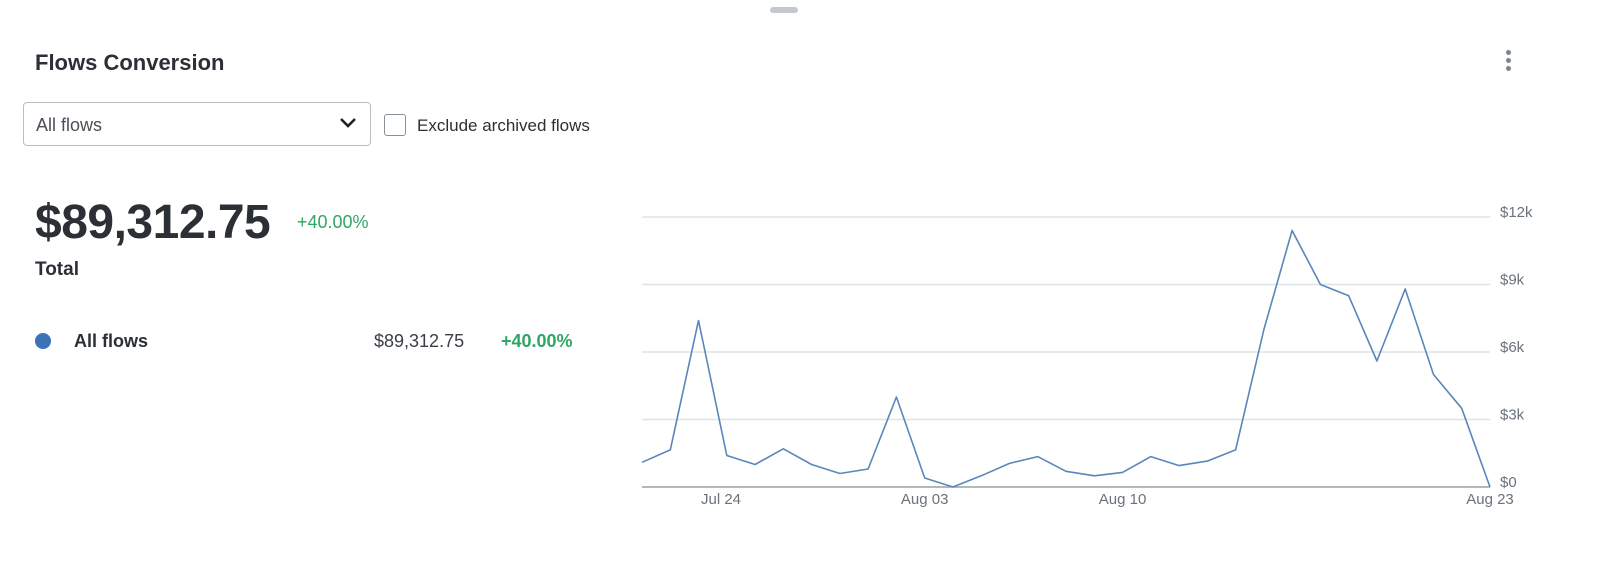 The image size is (1600, 581). Describe the element at coordinates (1123, 499) in the screenshot. I see `x-tick-label: Aug 10` at that location.